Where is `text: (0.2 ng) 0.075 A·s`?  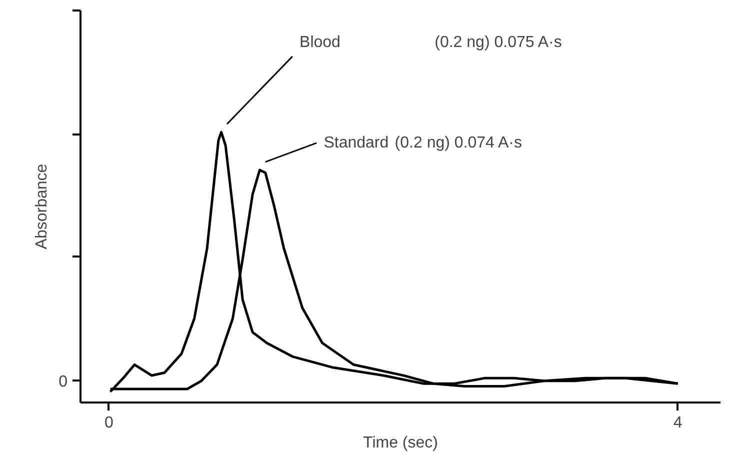
text: (0.2 ng) 0.075 A·s is located at coordinates (498, 43).